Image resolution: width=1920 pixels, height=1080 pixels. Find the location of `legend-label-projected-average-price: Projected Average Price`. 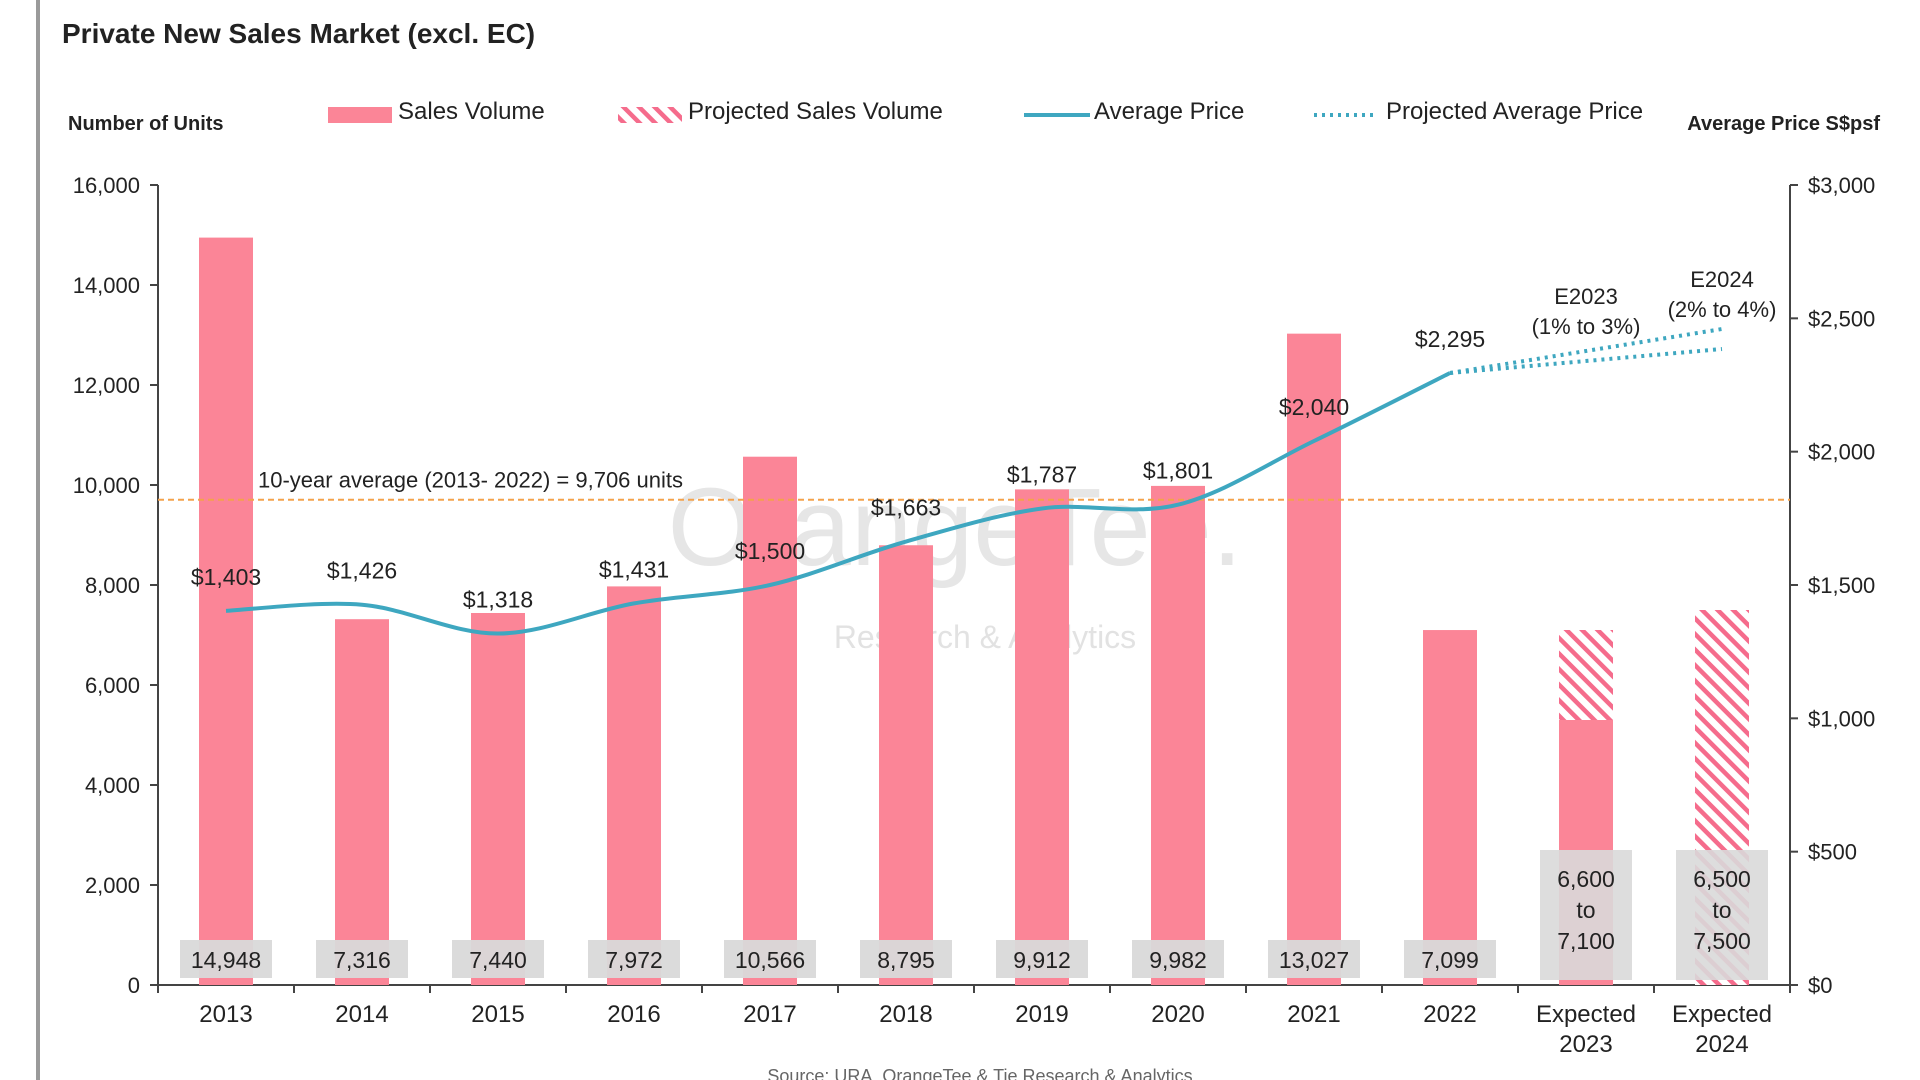

legend-label-projected-average-price: Projected Average Price is located at coordinates (1514, 111).